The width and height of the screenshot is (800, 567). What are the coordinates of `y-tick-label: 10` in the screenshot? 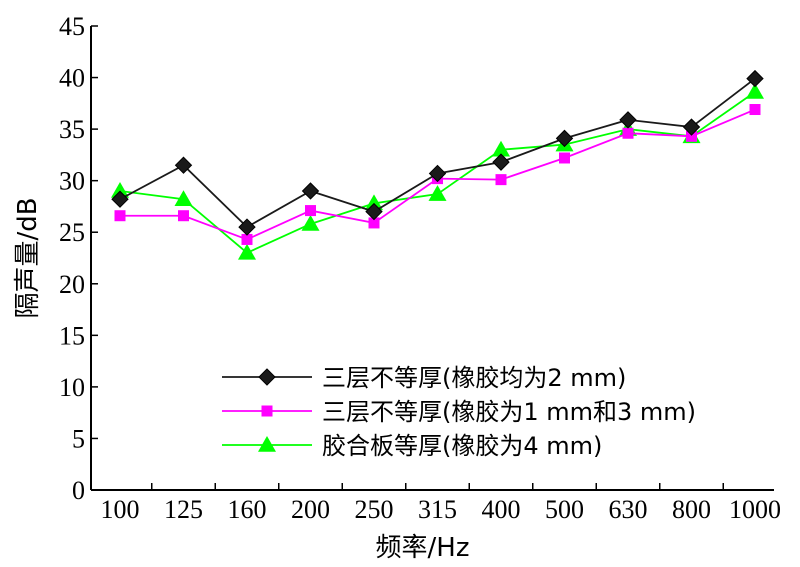 It's located at (72, 387).